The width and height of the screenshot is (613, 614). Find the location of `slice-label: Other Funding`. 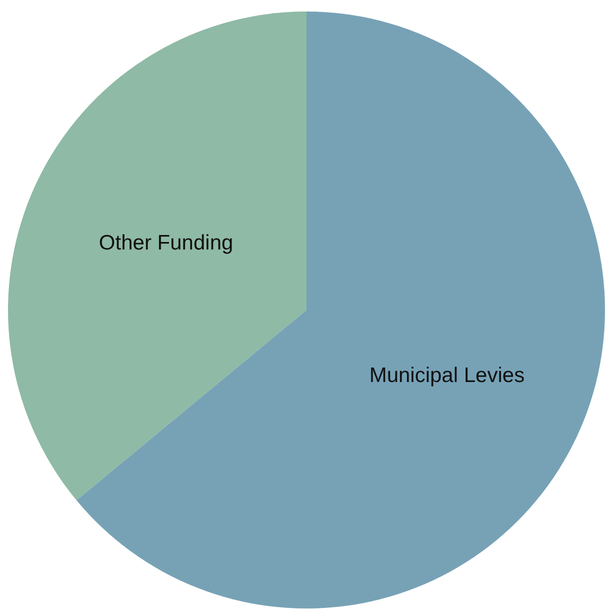

slice-label: Other Funding is located at coordinates (166, 243).